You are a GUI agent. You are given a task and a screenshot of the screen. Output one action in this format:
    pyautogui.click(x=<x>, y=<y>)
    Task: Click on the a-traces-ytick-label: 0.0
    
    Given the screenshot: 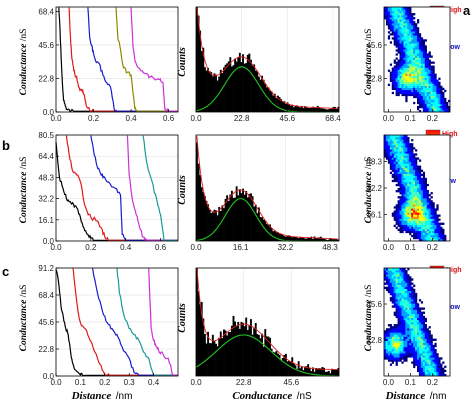 What is the action you would take?
    pyautogui.click(x=49, y=112)
    